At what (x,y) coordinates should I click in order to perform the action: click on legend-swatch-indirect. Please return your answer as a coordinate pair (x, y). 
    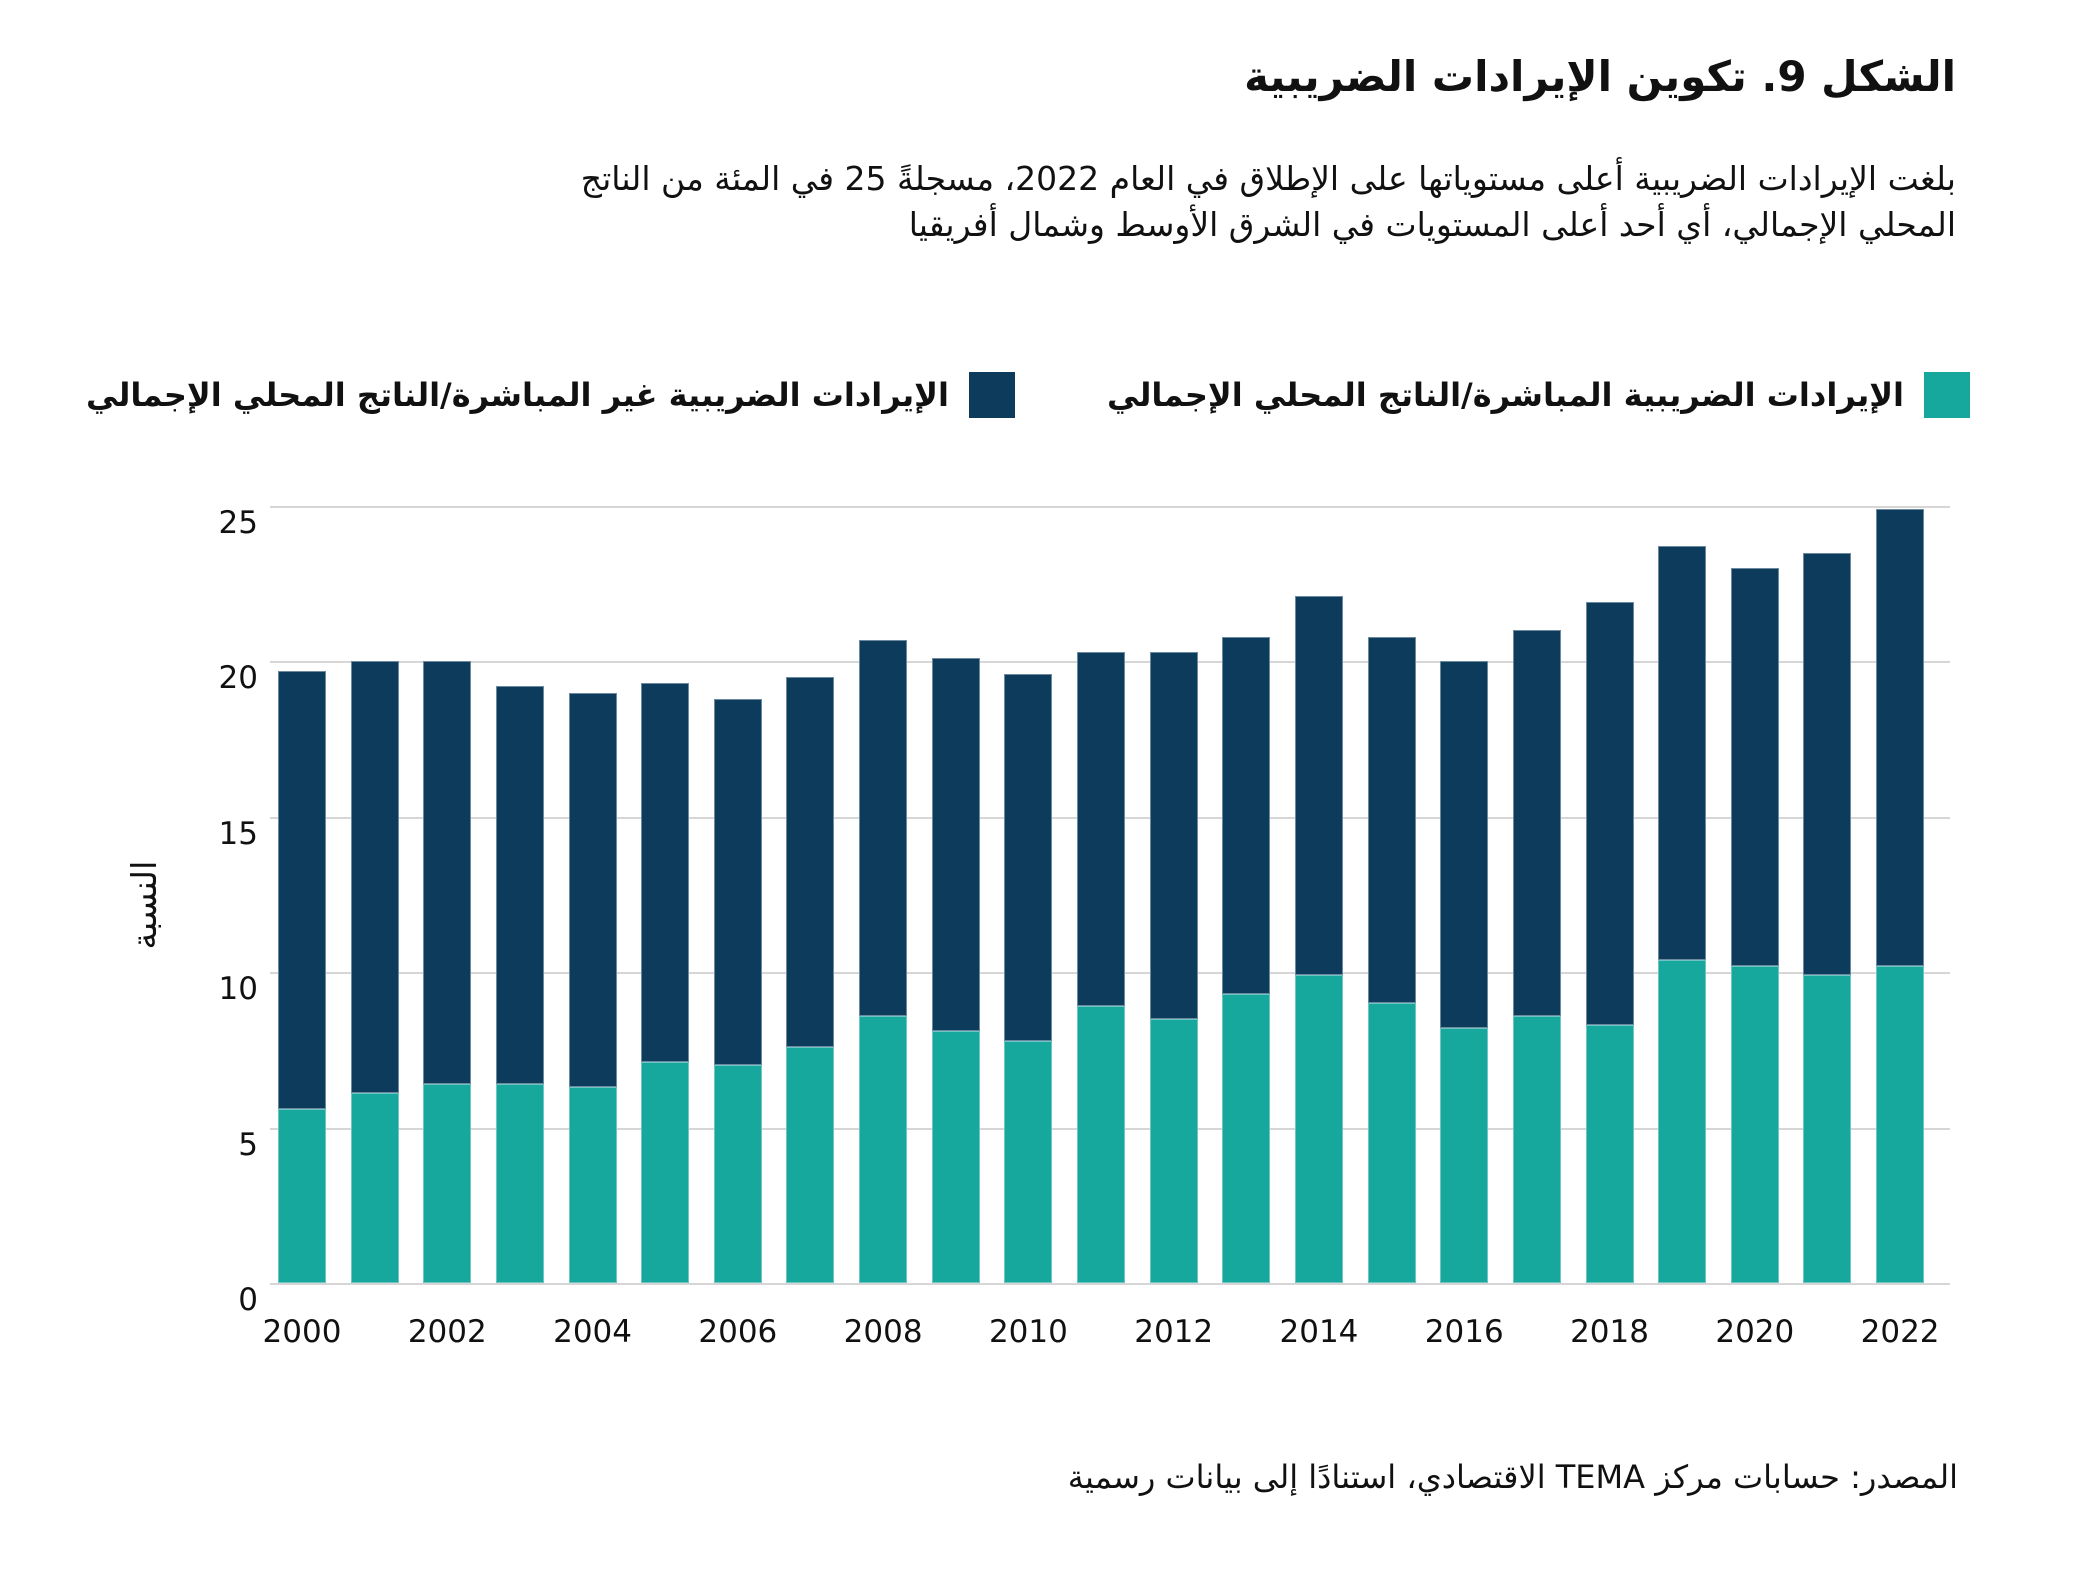
    Looking at the image, I should click on (991, 395).